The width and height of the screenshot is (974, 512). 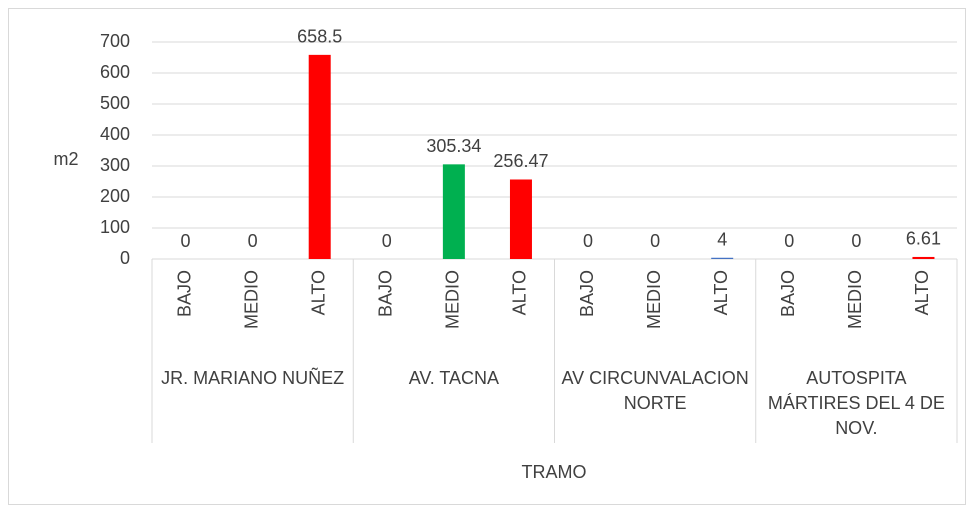 I want to click on data-label: 256.47, so click(x=520, y=161).